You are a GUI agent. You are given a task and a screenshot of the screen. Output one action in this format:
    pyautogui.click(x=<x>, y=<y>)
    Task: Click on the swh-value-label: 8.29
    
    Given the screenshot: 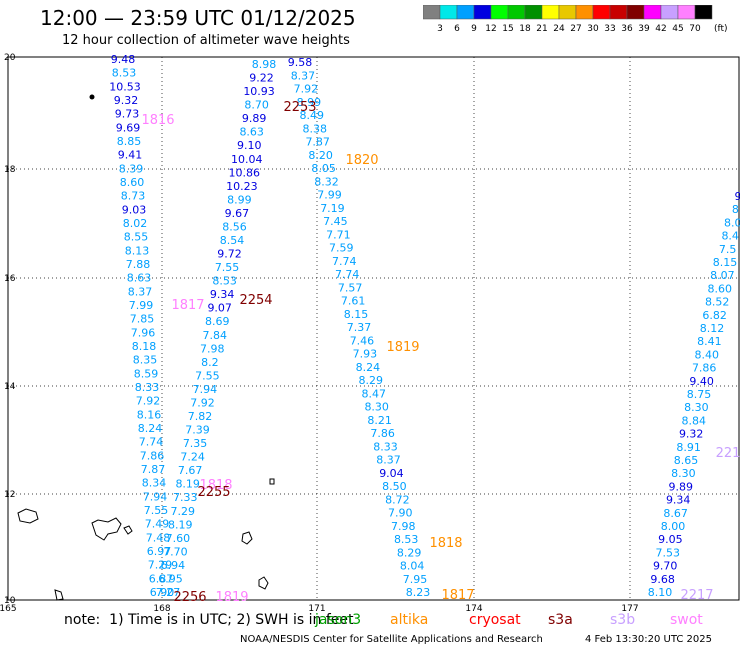 What is the action you would take?
    pyautogui.click(x=409, y=552)
    